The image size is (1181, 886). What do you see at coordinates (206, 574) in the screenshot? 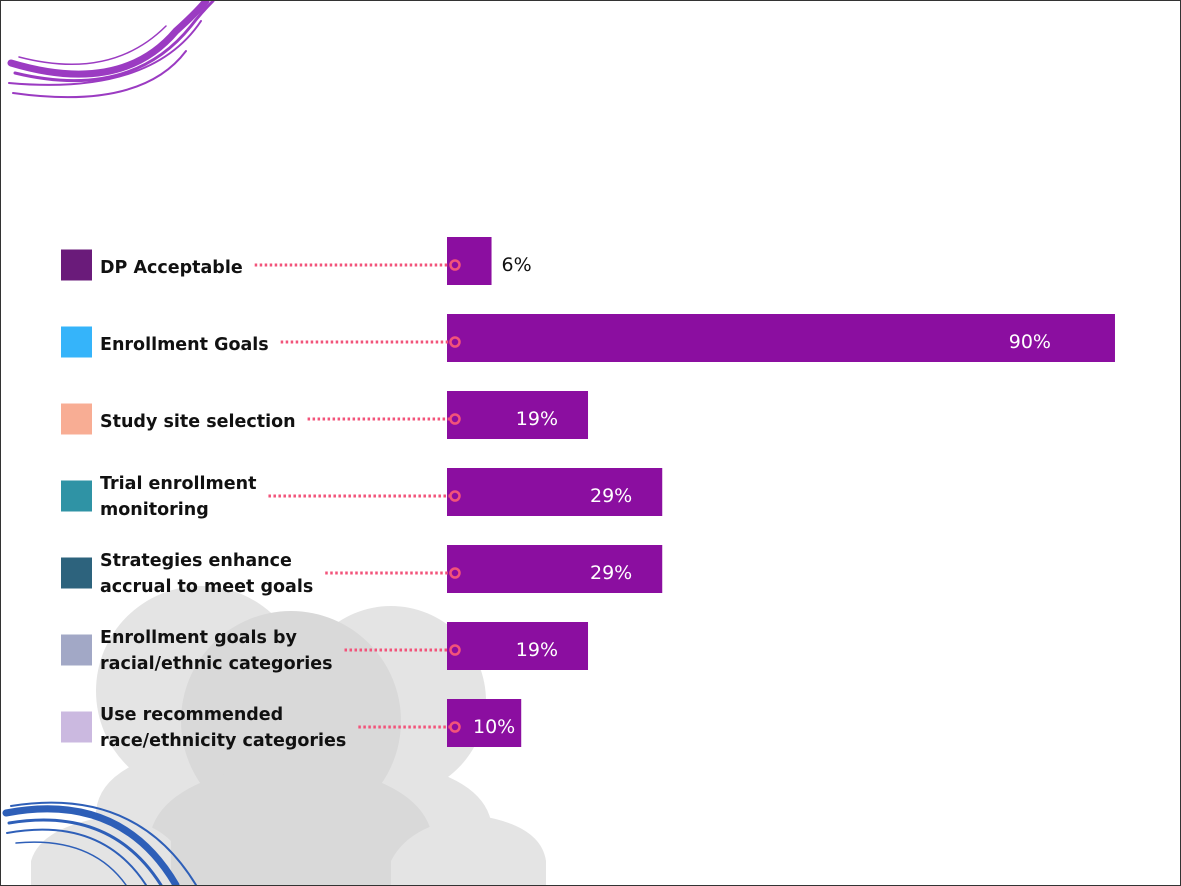
I see `legend-label: Strategies enhance accrual to meet goals` at bounding box center [206, 574].